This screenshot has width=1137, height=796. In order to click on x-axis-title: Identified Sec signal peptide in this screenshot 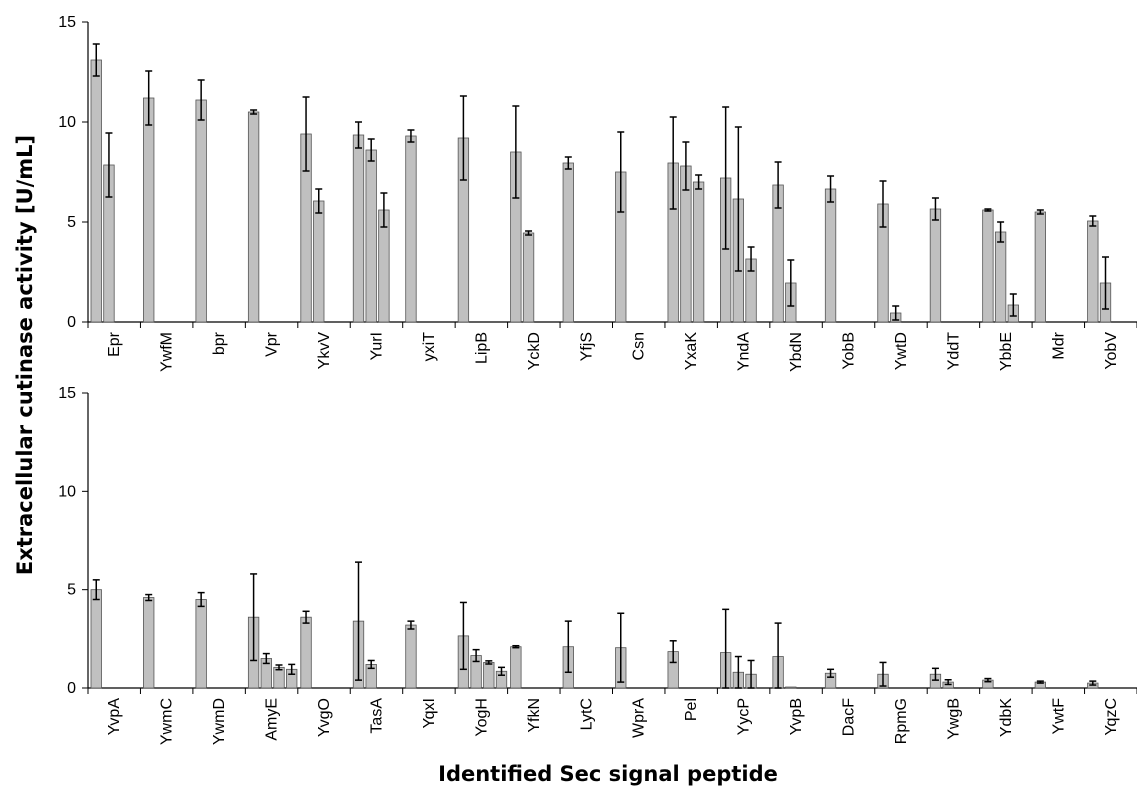, I will do `click(608, 774)`.